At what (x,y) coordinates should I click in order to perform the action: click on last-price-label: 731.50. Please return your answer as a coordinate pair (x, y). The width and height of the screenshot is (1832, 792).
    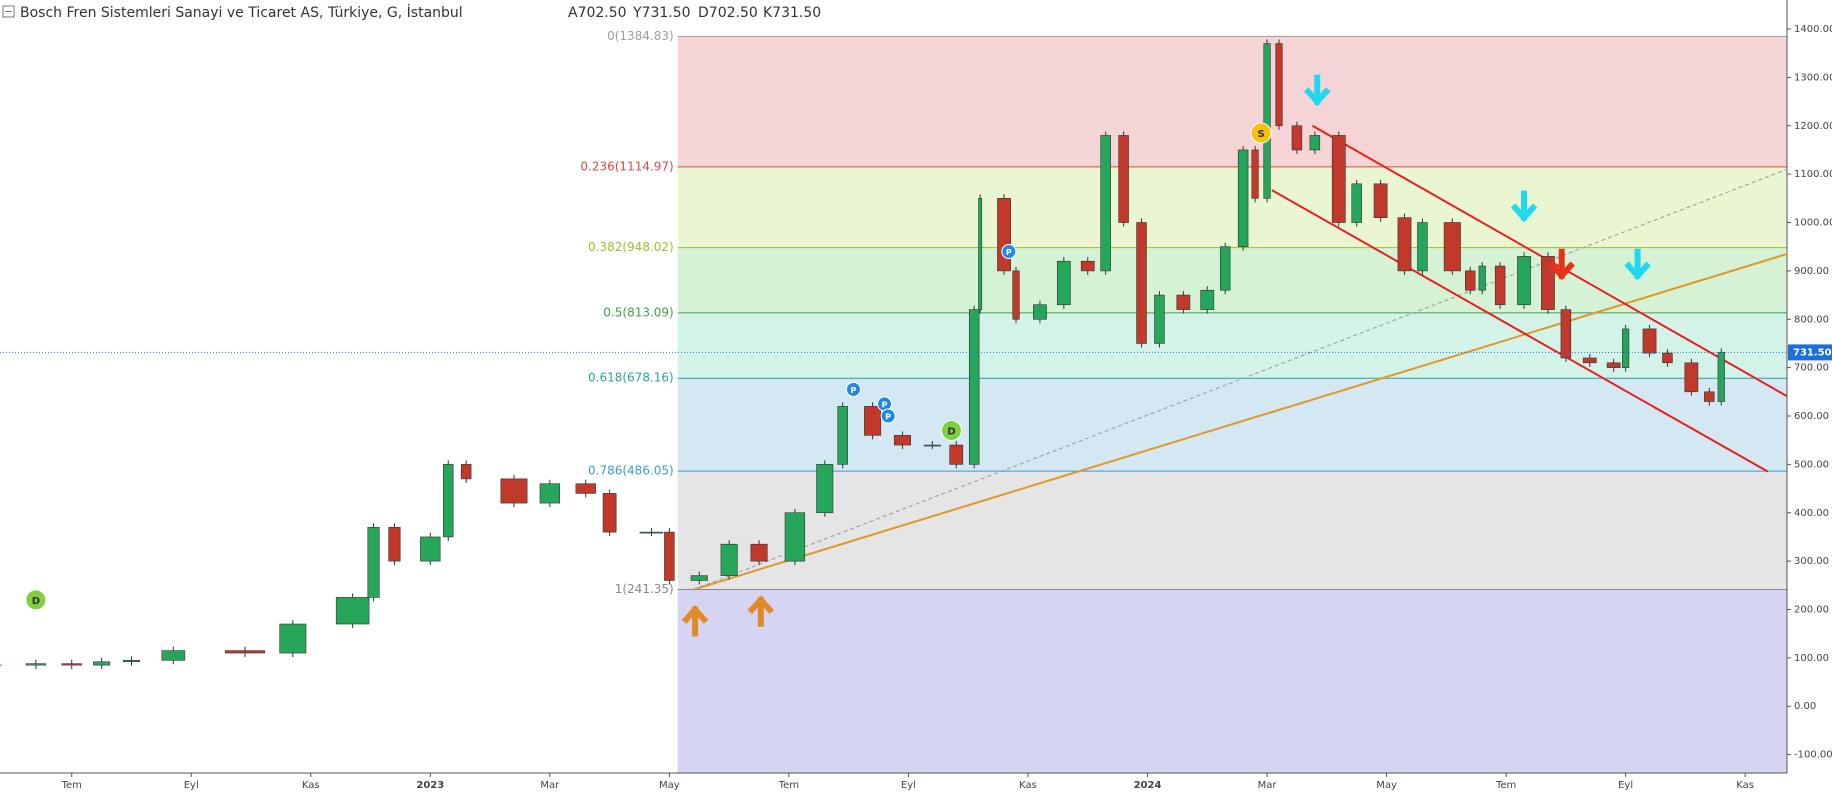
    Looking at the image, I should click on (1812, 352).